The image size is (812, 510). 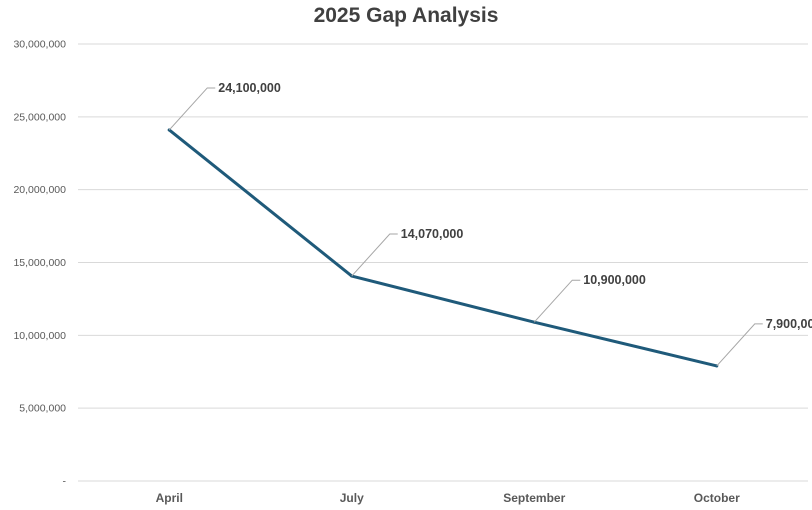 I want to click on data-label: 10,900,000, so click(x=614, y=280).